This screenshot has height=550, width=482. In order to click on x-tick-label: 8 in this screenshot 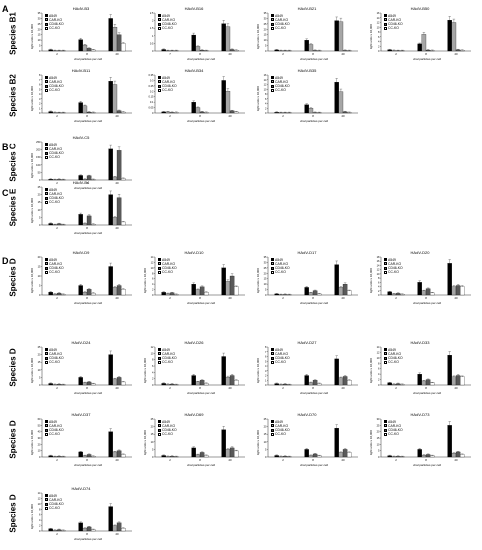, I will do `click(313, 460)`.